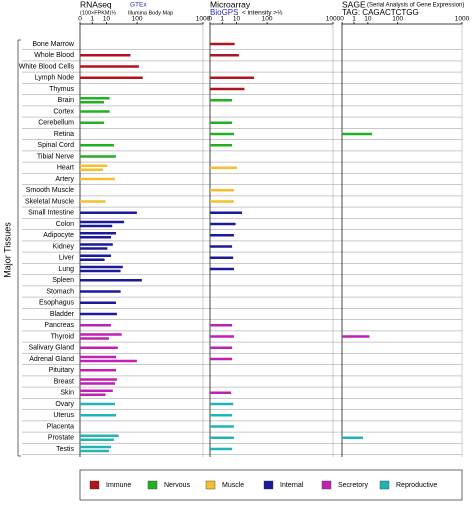 Image resolution: width=474 pixels, height=507 pixels. Describe the element at coordinates (55, 145) in the screenshot. I see `tissue-label: Spinal Cord` at that location.